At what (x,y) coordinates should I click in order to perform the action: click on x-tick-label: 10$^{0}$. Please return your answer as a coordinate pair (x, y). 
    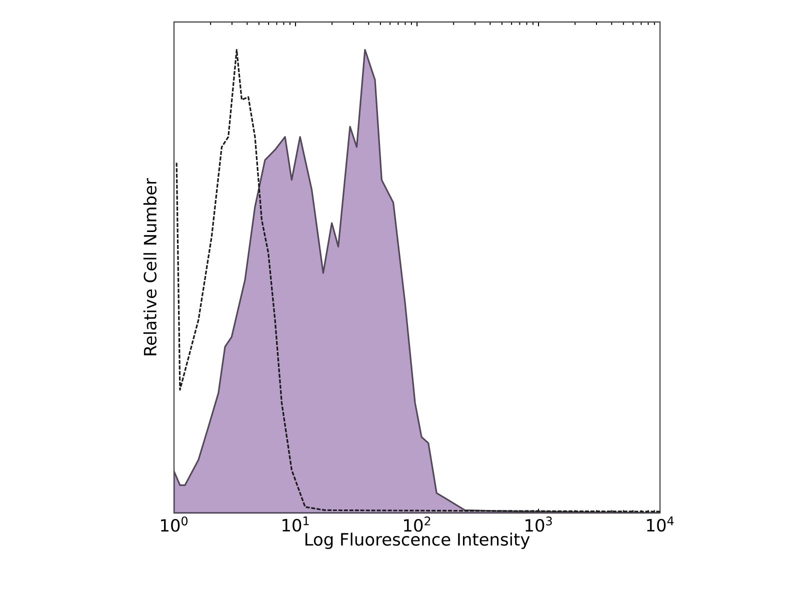
    Looking at the image, I should click on (174, 524).